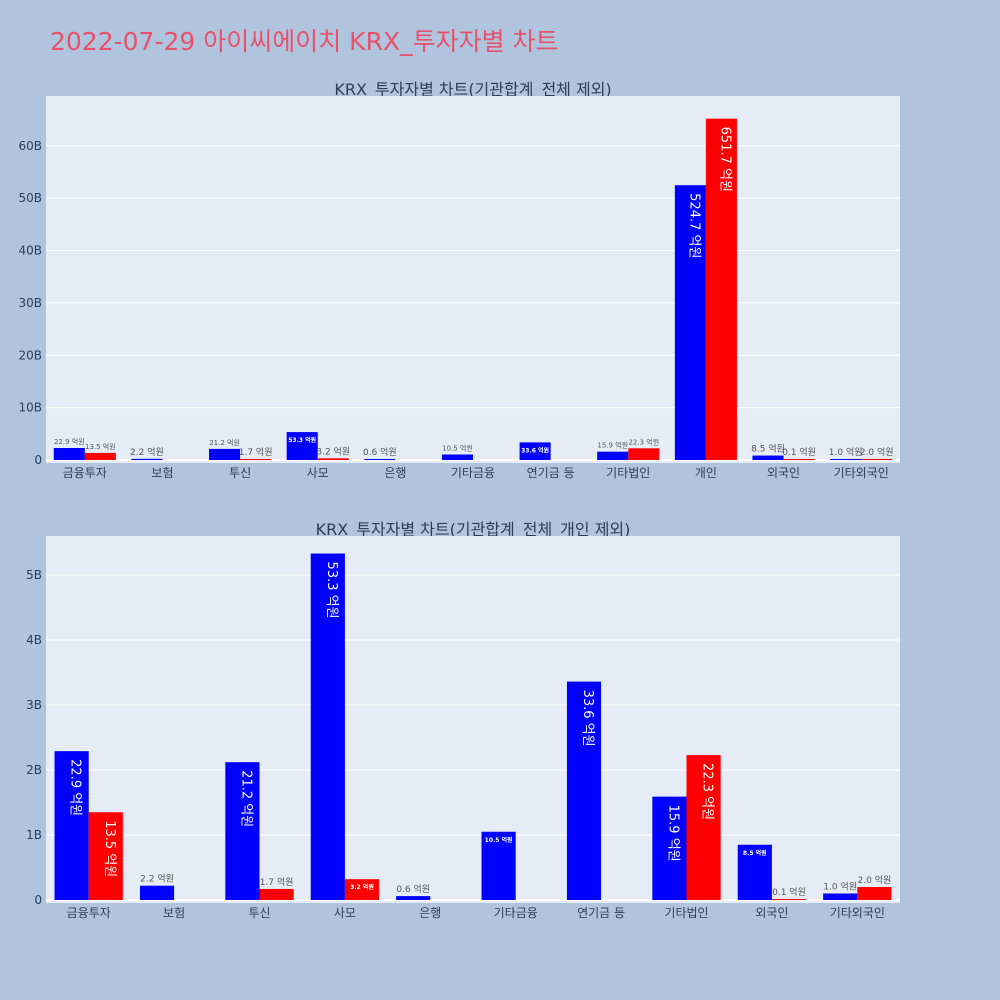 The width and height of the screenshot is (1000, 1000). I want to click on y-tick-label: 4B, so click(34, 640).